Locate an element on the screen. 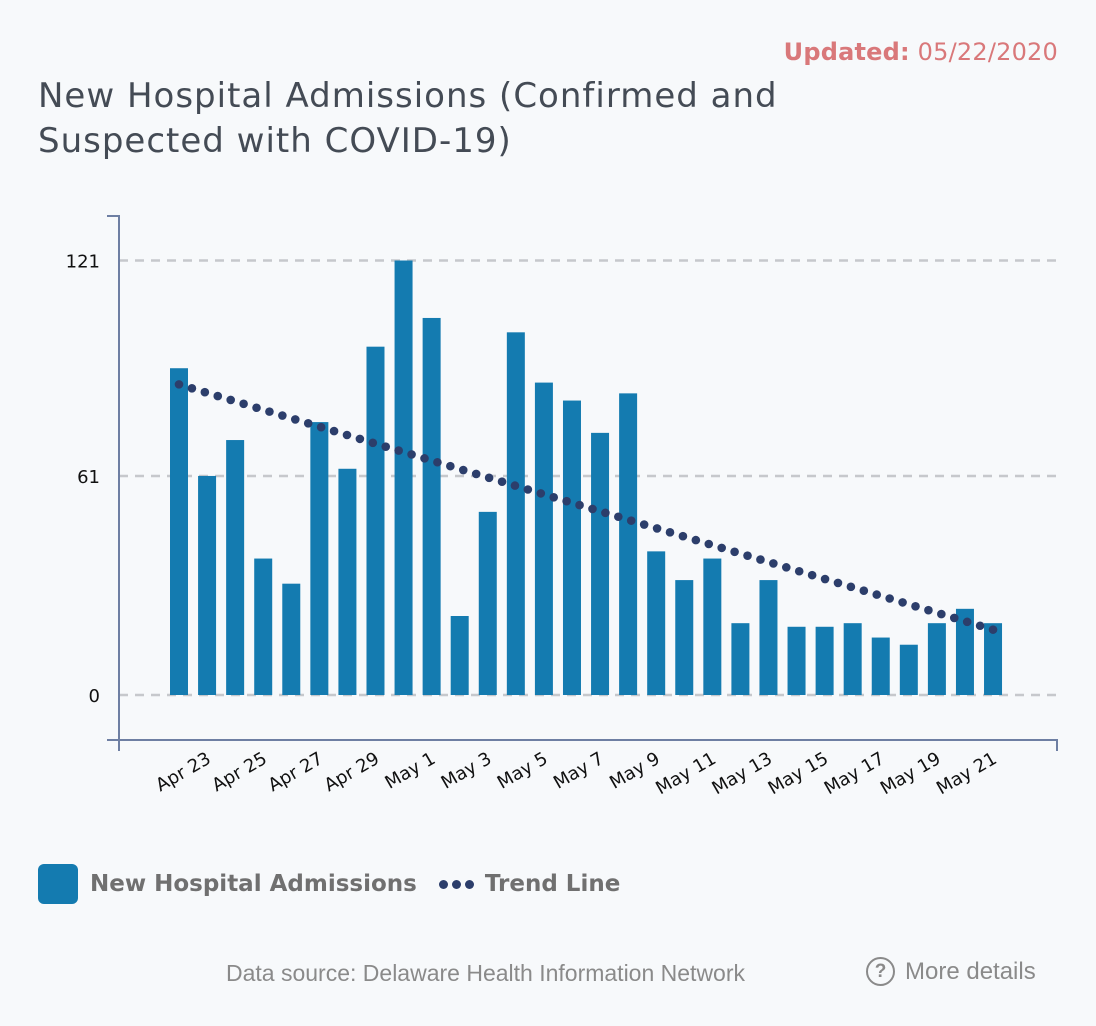  more-details-link: ? More details is located at coordinates (951, 971).